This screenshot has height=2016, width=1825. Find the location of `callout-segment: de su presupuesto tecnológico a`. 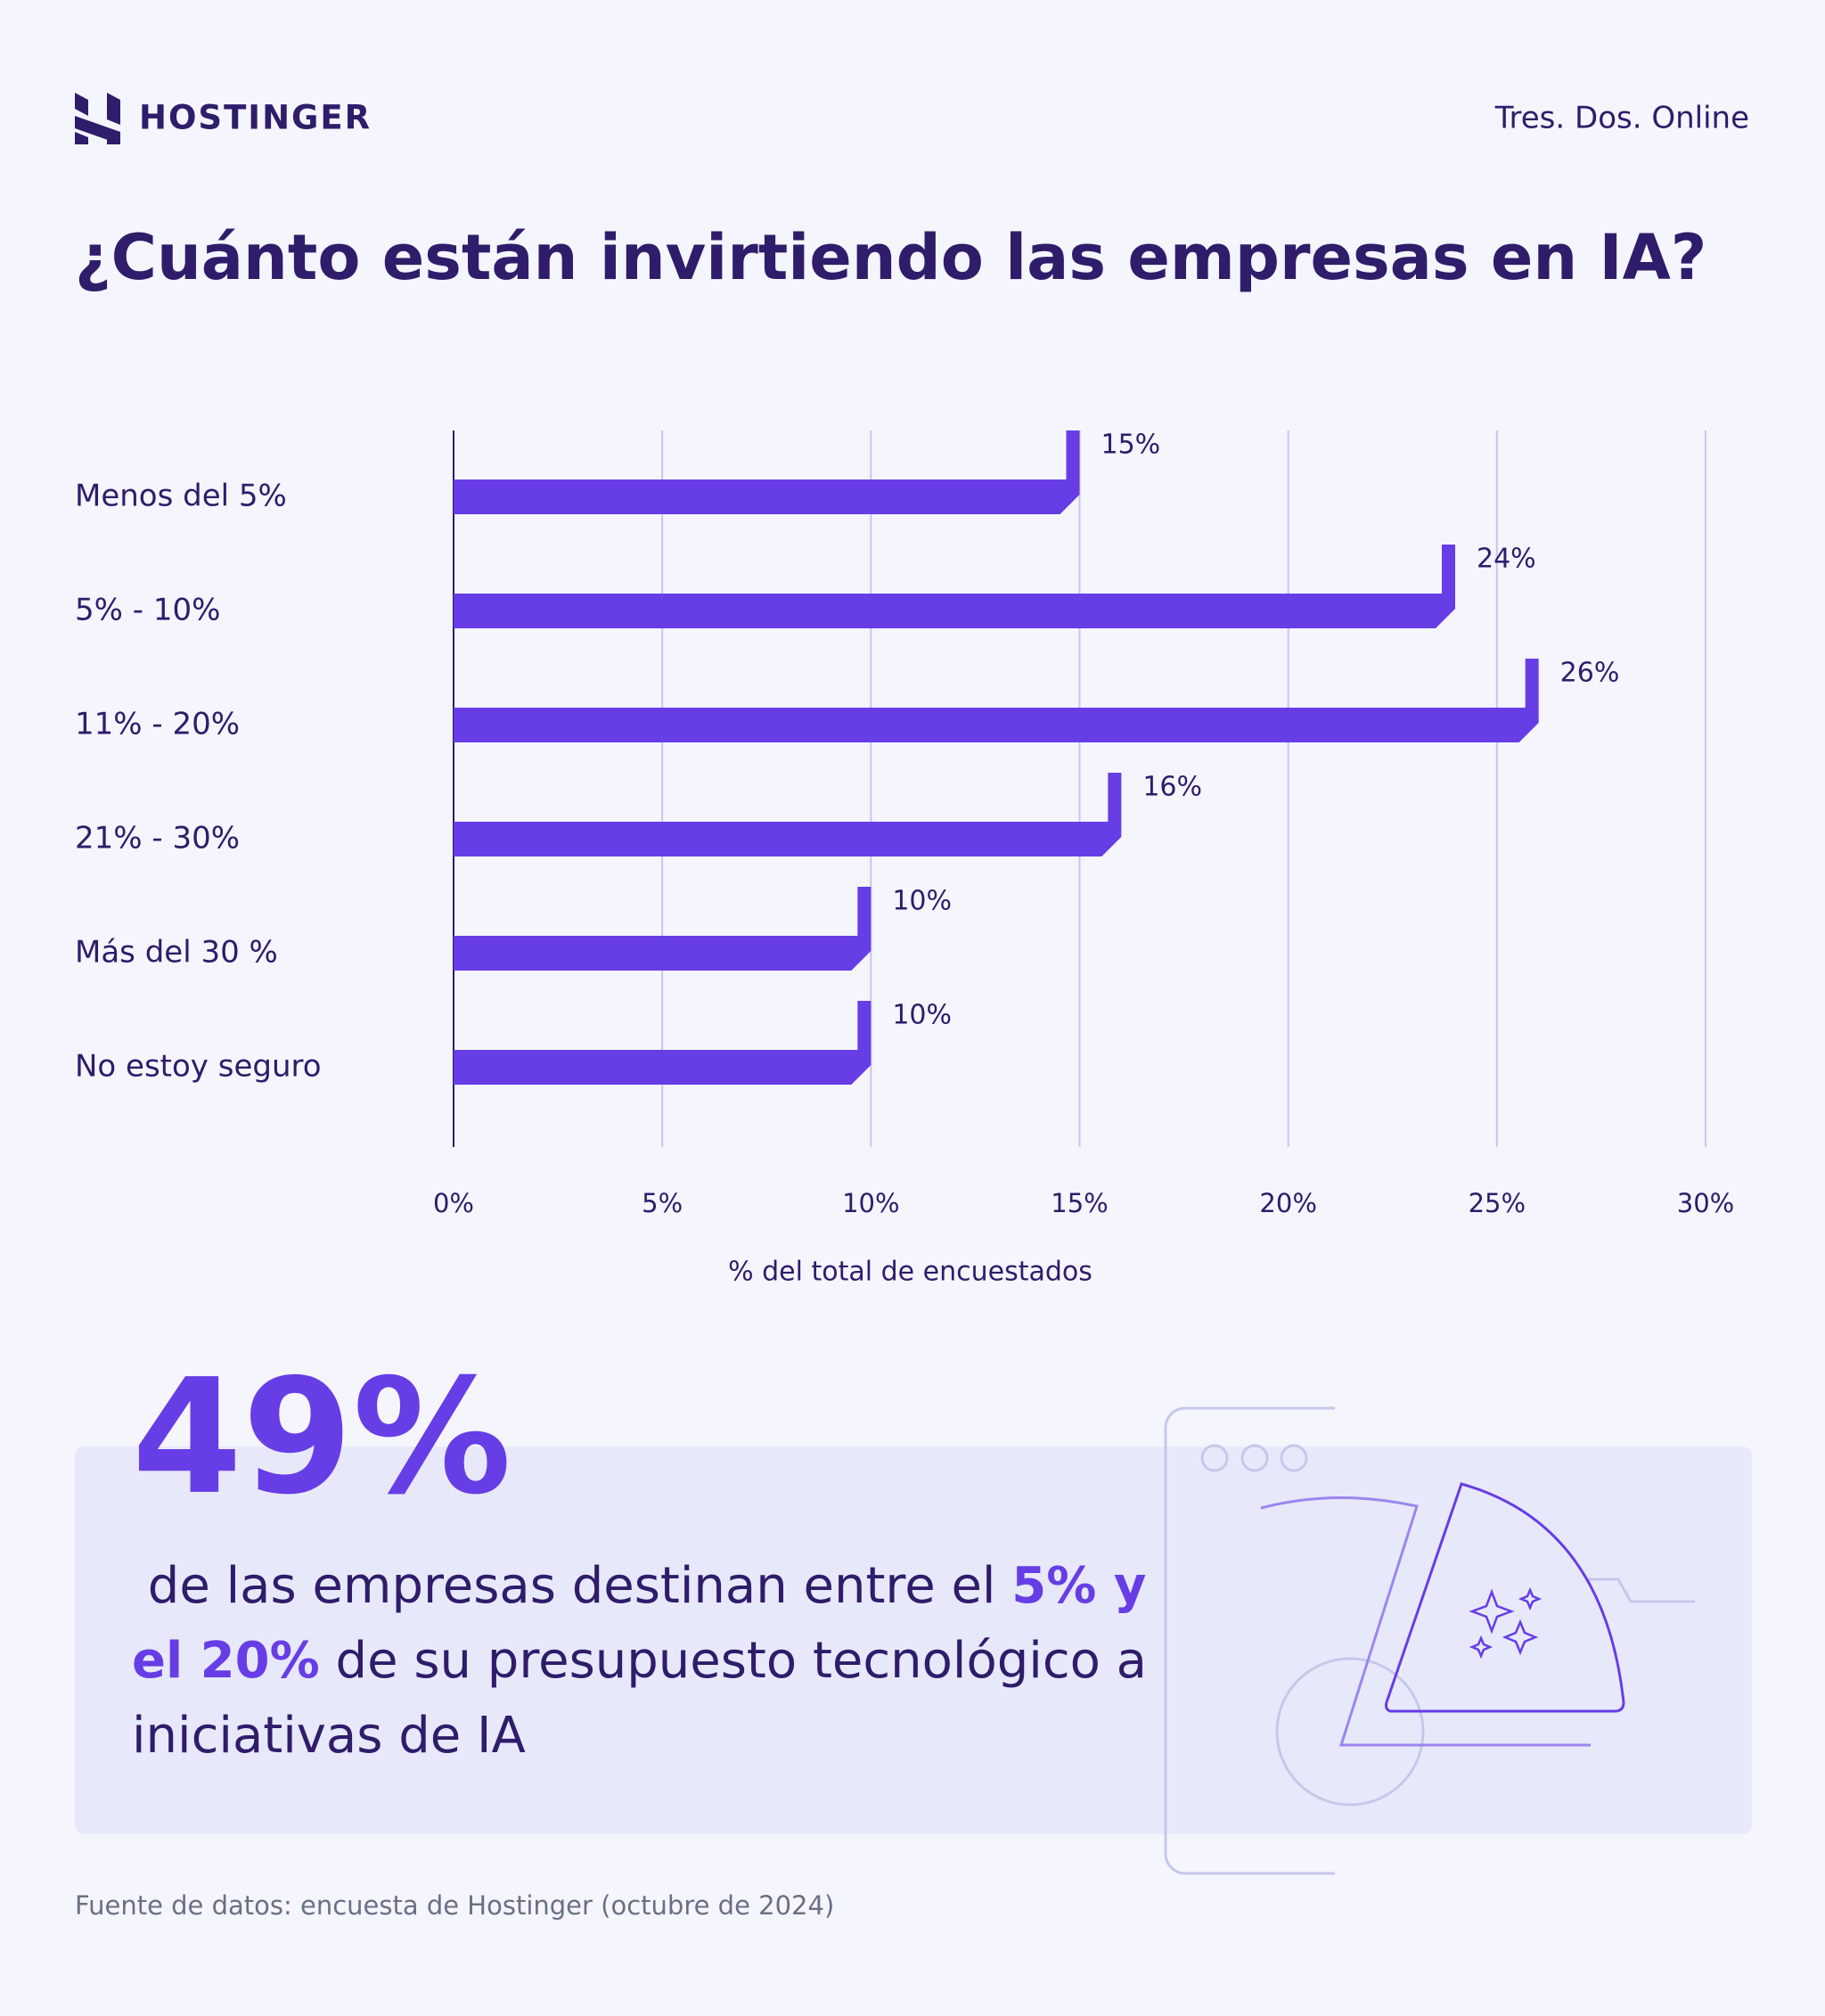

callout-segment: de su presupuesto tecnológico a is located at coordinates (733, 1661).